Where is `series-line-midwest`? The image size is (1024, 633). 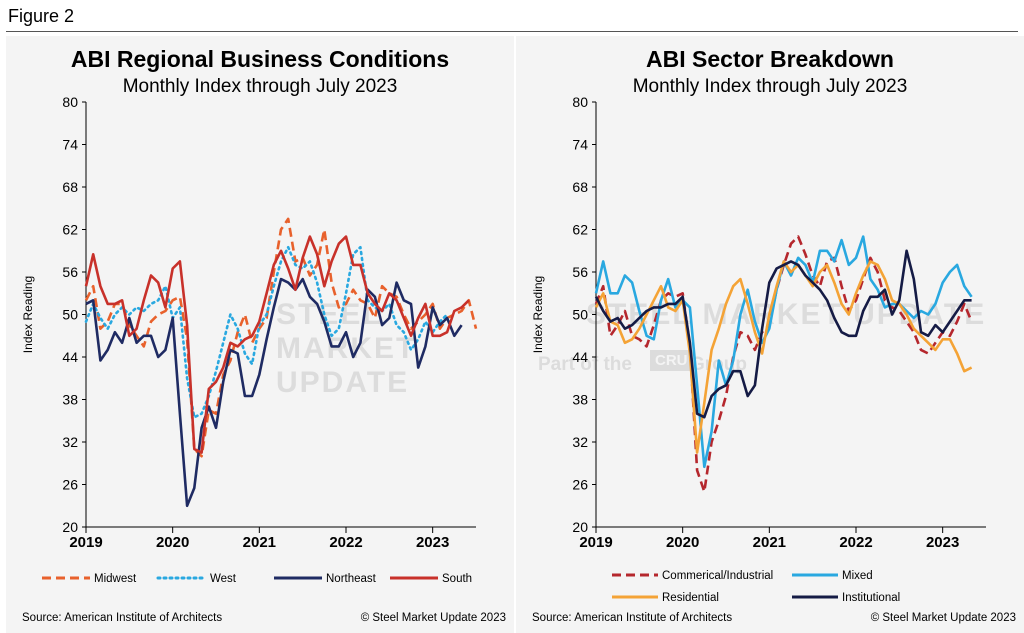 series-line-midwest is located at coordinates (281, 337).